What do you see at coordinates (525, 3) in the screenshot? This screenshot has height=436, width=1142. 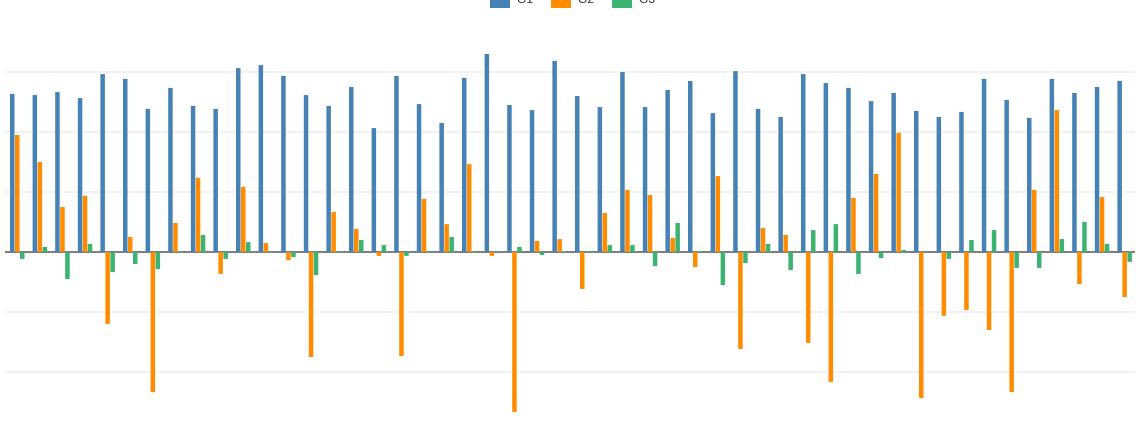 I see `legend-label: G1` at bounding box center [525, 3].